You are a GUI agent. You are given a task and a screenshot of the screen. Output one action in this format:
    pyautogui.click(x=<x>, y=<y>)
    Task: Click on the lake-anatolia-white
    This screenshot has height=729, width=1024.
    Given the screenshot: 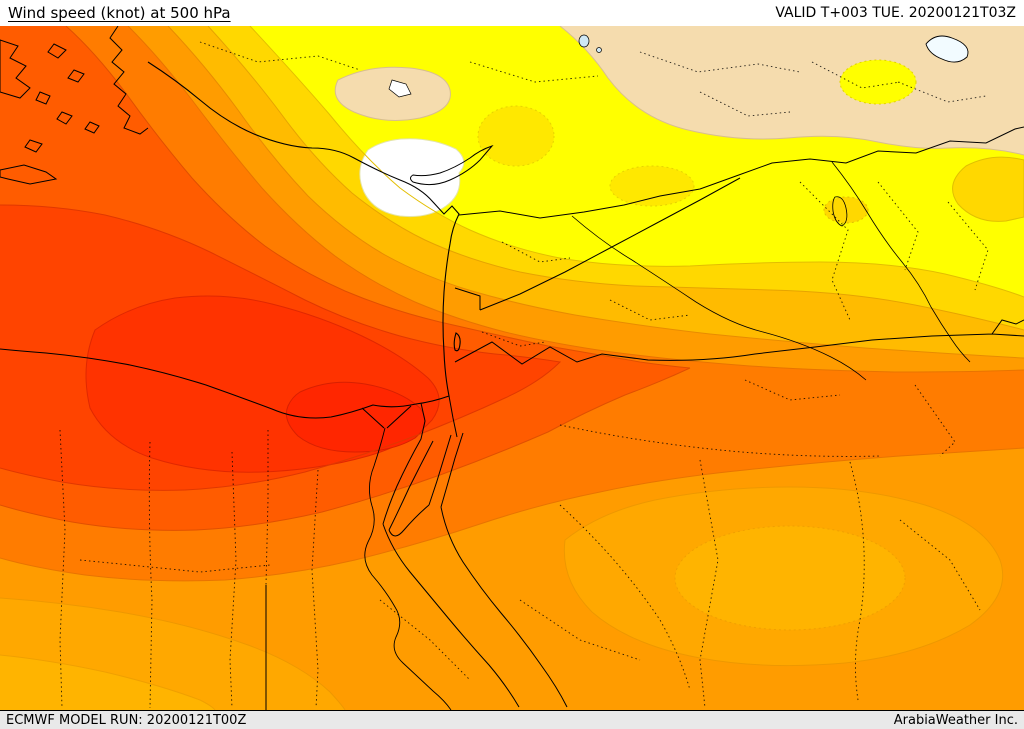 What is the action you would take?
    pyautogui.click(x=400, y=88)
    